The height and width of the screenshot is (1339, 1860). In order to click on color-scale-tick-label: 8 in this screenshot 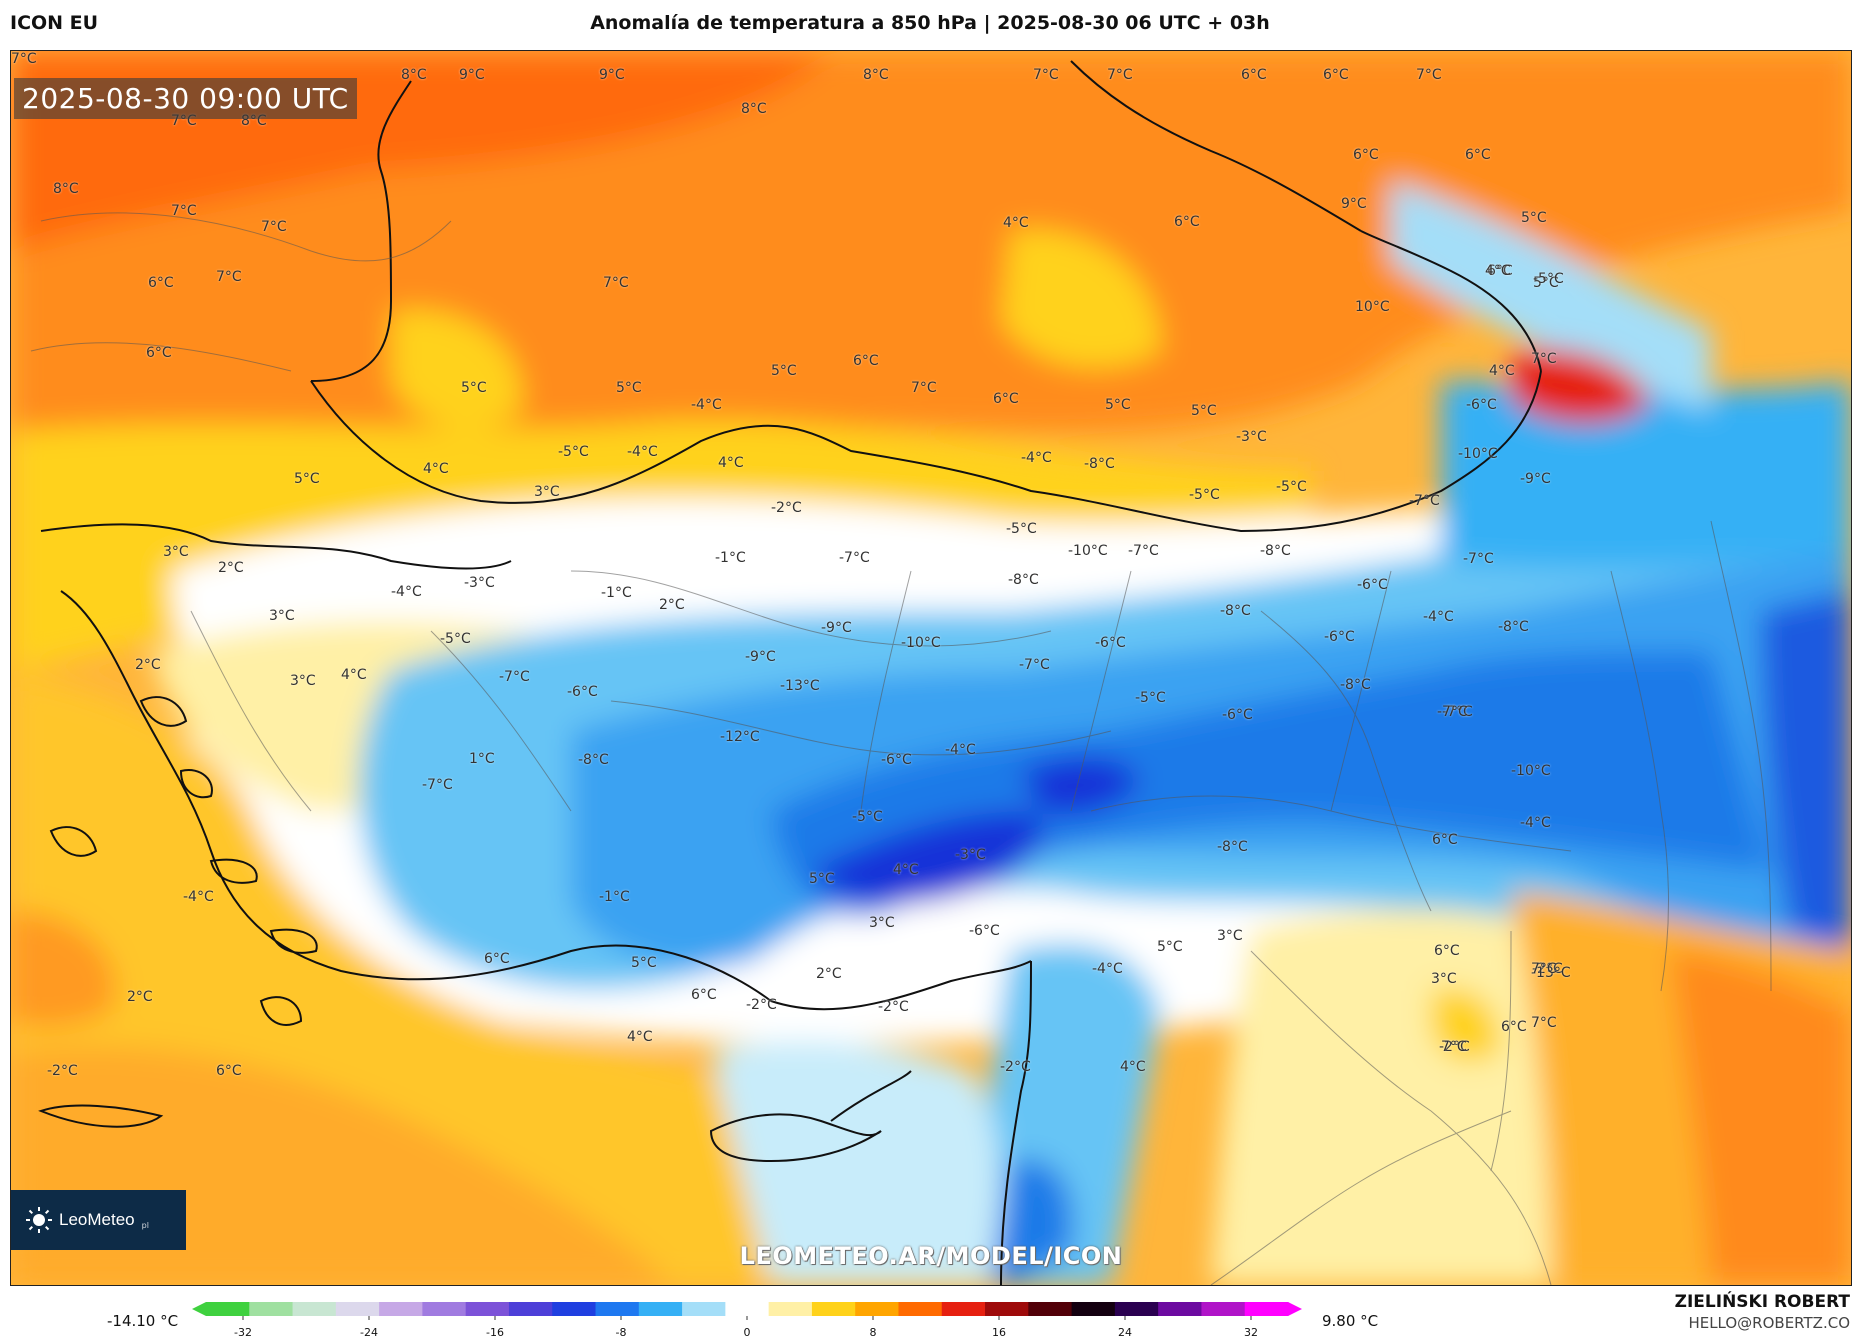, I will do `click(873, 1332)`.